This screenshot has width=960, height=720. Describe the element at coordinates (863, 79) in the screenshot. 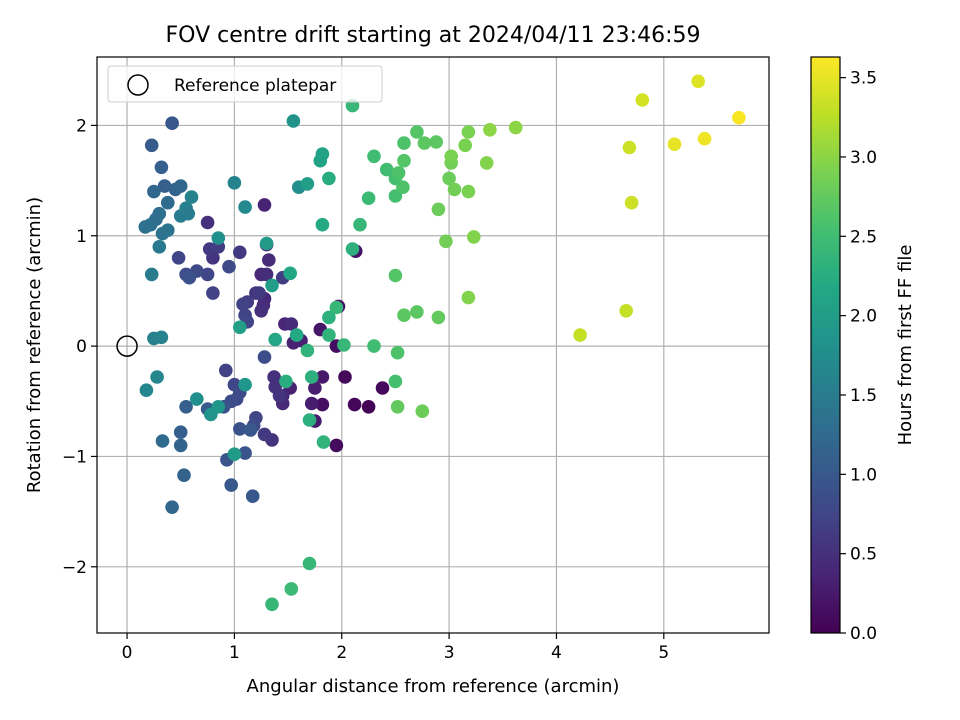

I see `colorbar-tick-label: 3.5` at that location.